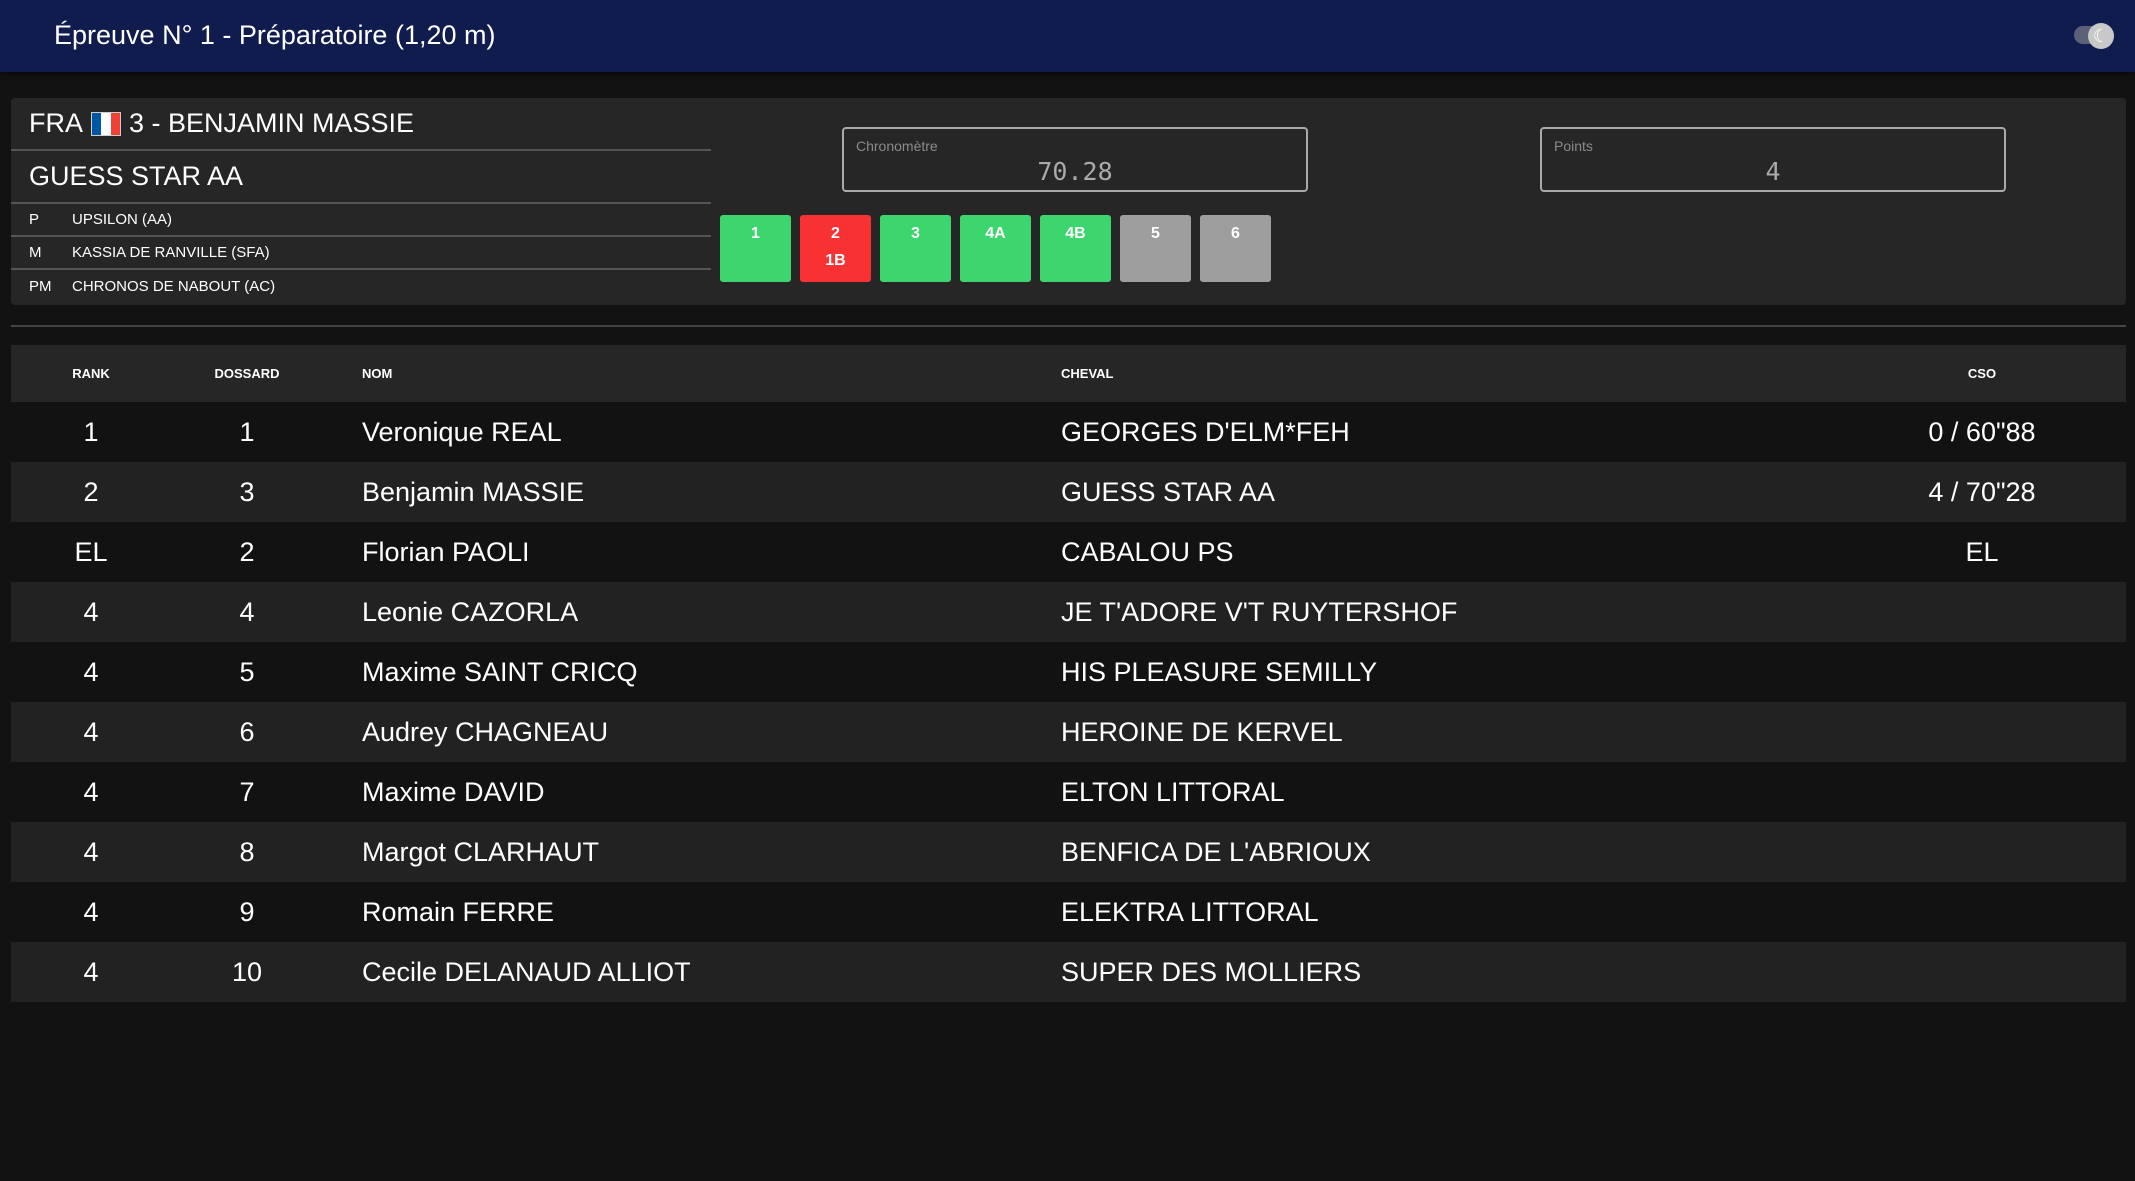 The height and width of the screenshot is (1181, 2135). What do you see at coordinates (1075, 248) in the screenshot?
I see `obstacle-4B: 4B` at bounding box center [1075, 248].